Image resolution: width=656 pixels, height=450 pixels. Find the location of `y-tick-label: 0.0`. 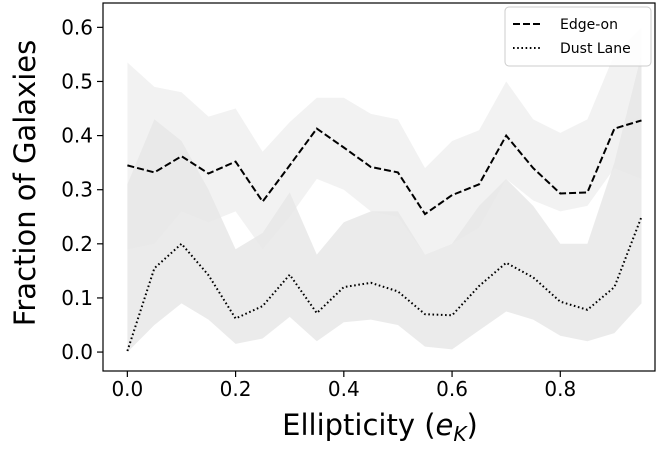

y-tick-label: 0.0 is located at coordinates (77, 352).